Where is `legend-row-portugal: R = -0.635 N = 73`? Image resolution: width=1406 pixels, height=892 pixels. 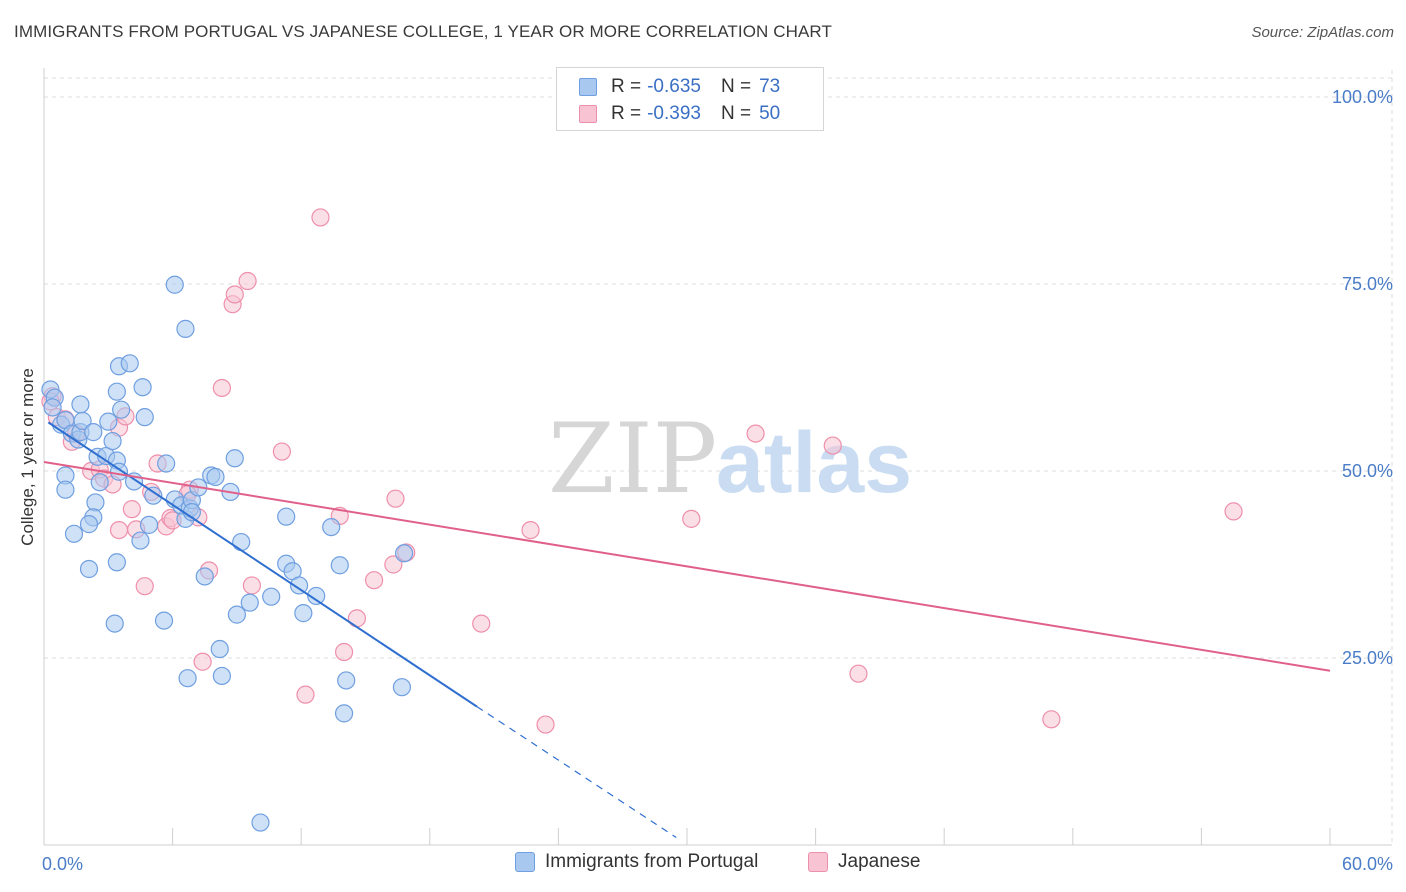
legend-row-portugal: R = -0.635 N = 73 is located at coordinates (679, 87).